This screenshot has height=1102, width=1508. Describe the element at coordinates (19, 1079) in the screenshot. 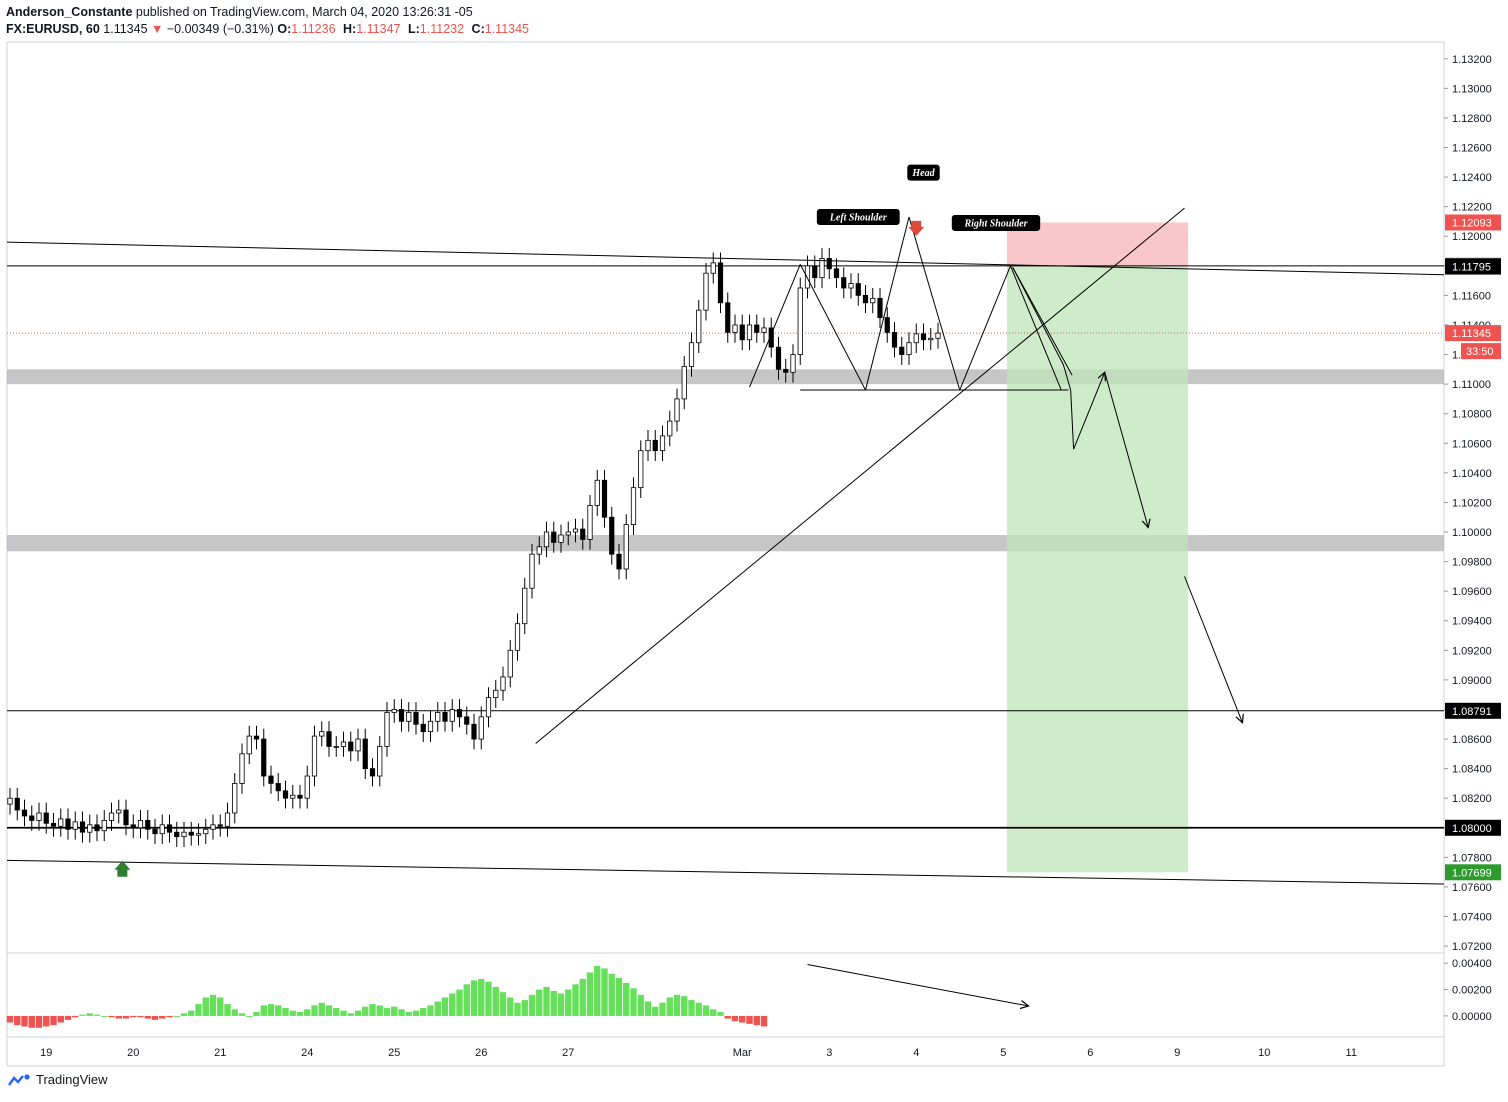

I see `tradingview-logo-icon` at that location.